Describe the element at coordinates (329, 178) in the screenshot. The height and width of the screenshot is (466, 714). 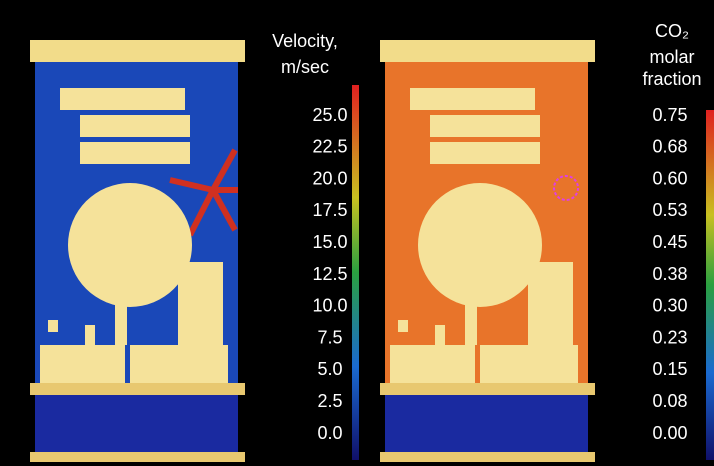
I see `colorbar-tick-label: 20.0` at that location.